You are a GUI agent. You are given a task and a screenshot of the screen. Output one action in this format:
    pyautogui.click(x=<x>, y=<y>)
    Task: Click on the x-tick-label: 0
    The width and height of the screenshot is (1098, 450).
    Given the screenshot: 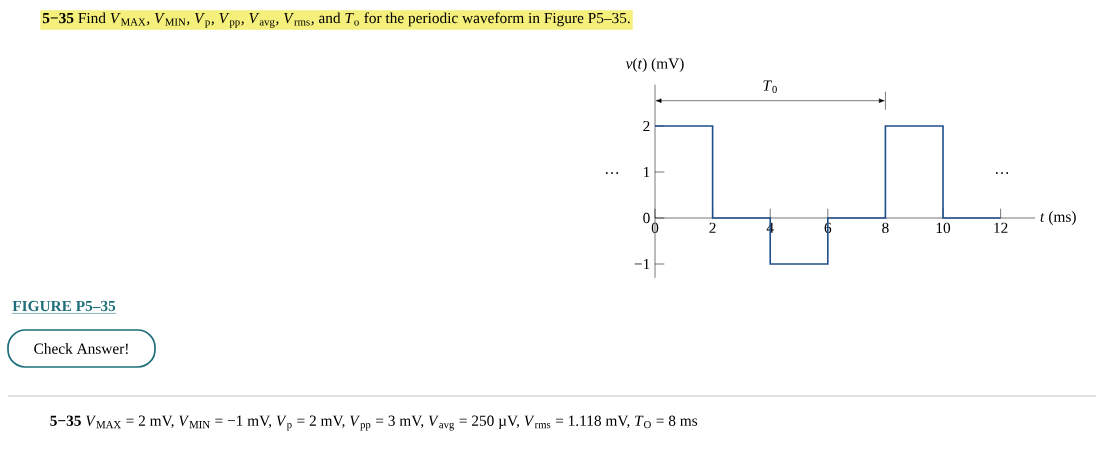 What is the action you would take?
    pyautogui.click(x=655, y=228)
    